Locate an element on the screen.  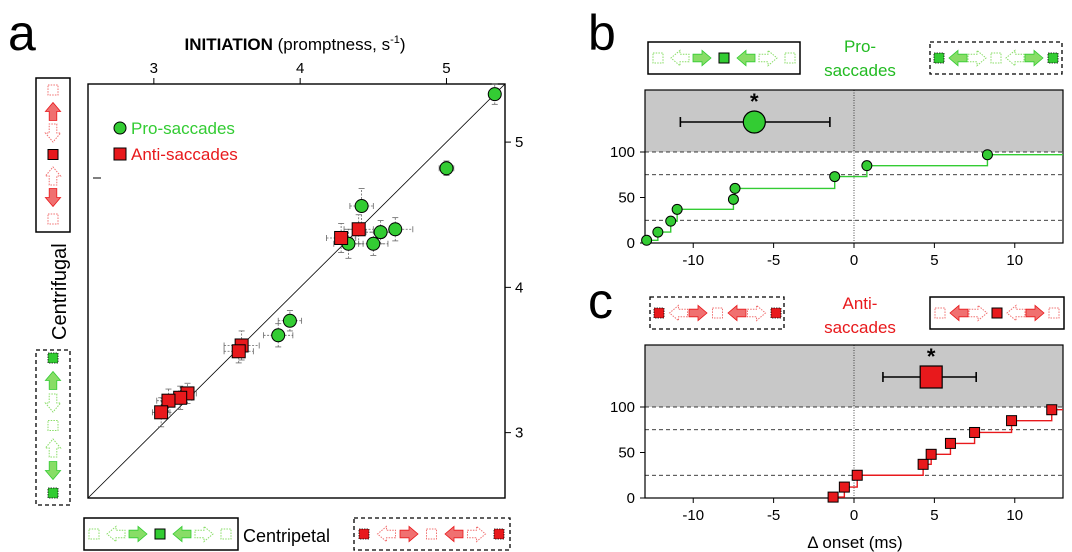
panel-b-title-line2: saccades is located at coordinates (860, 70).